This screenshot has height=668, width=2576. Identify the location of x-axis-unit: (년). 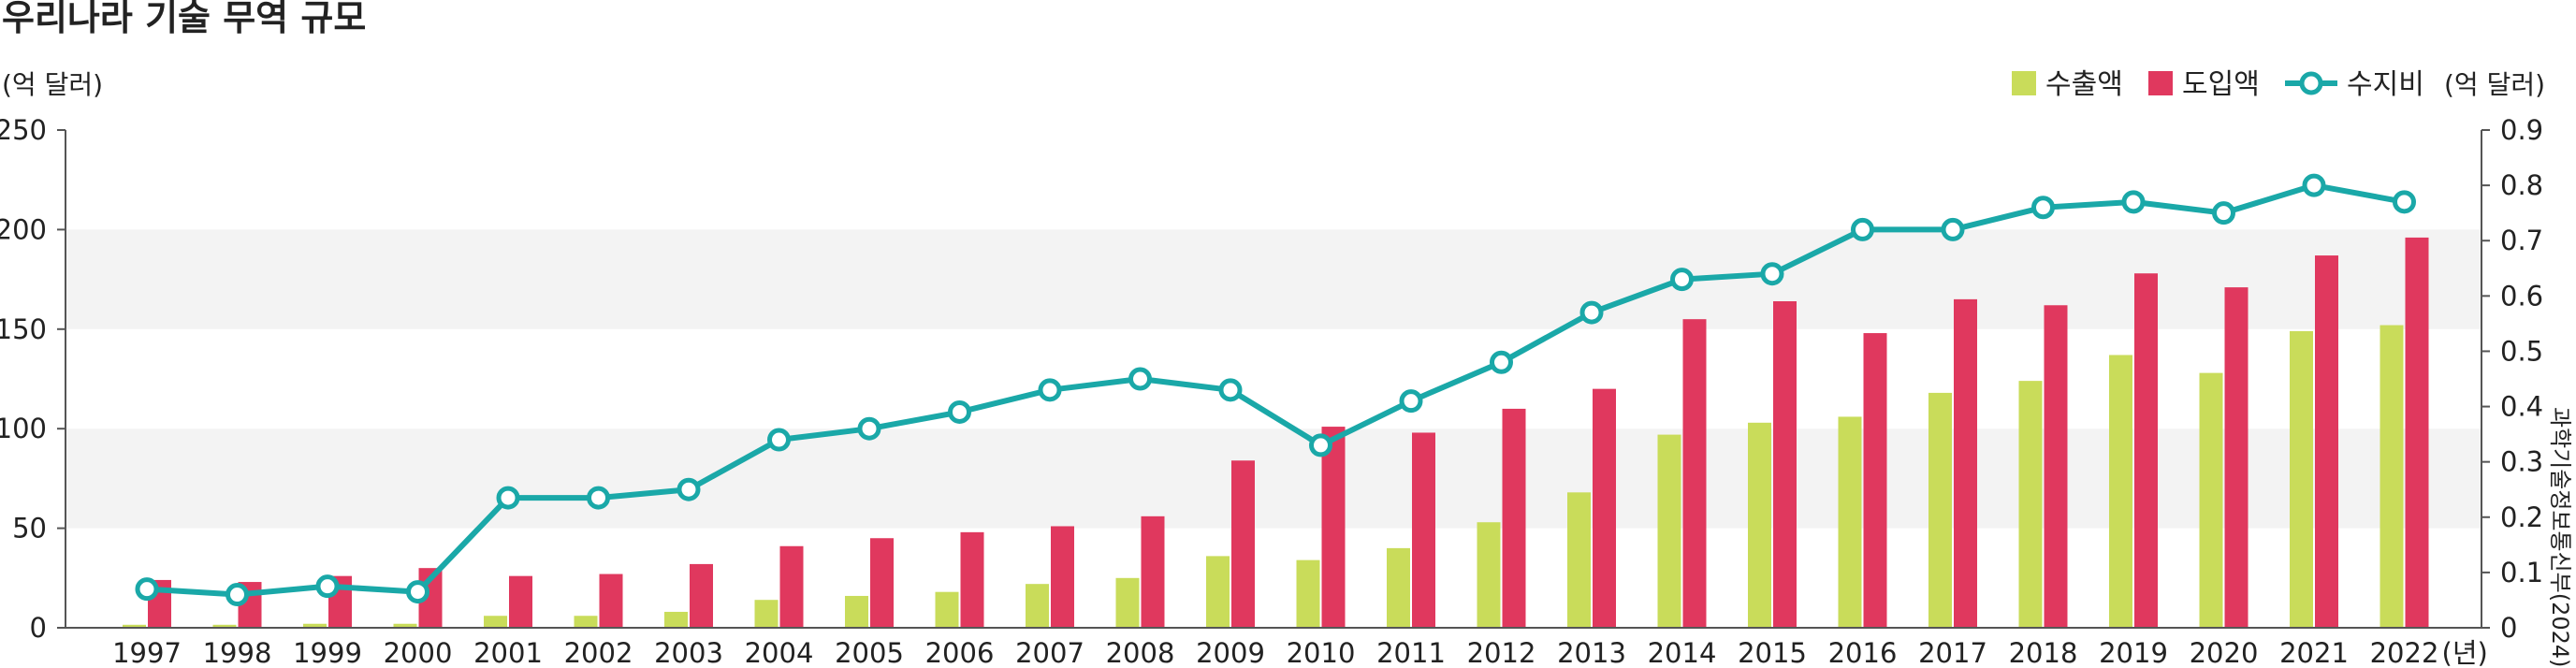
(2465, 652).